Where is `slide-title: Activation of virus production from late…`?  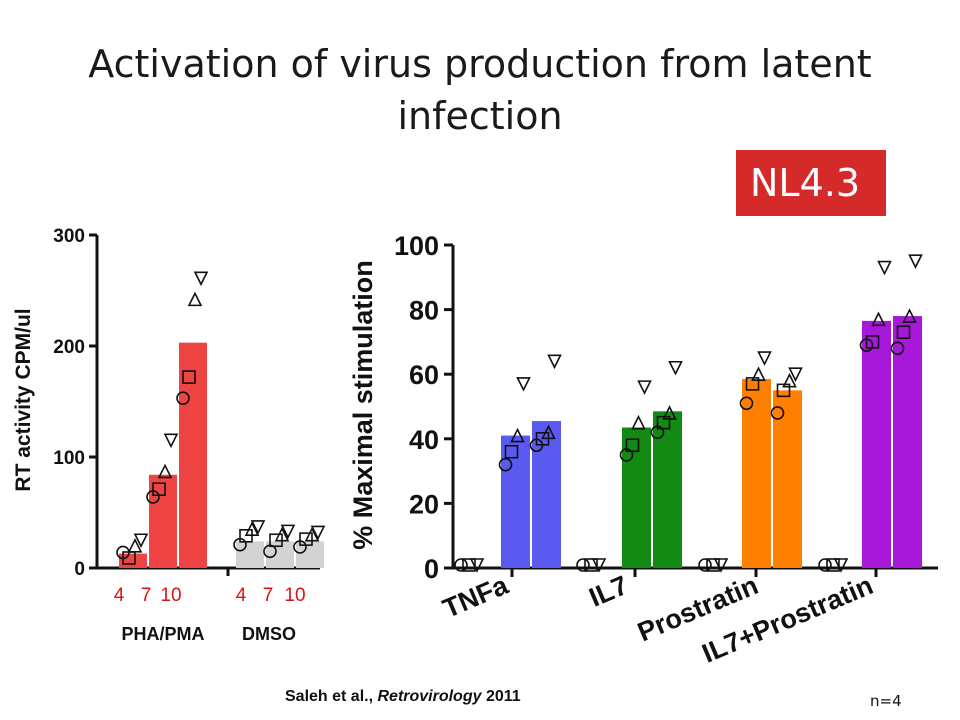 slide-title: Activation of virus production from late… is located at coordinates (480, 90).